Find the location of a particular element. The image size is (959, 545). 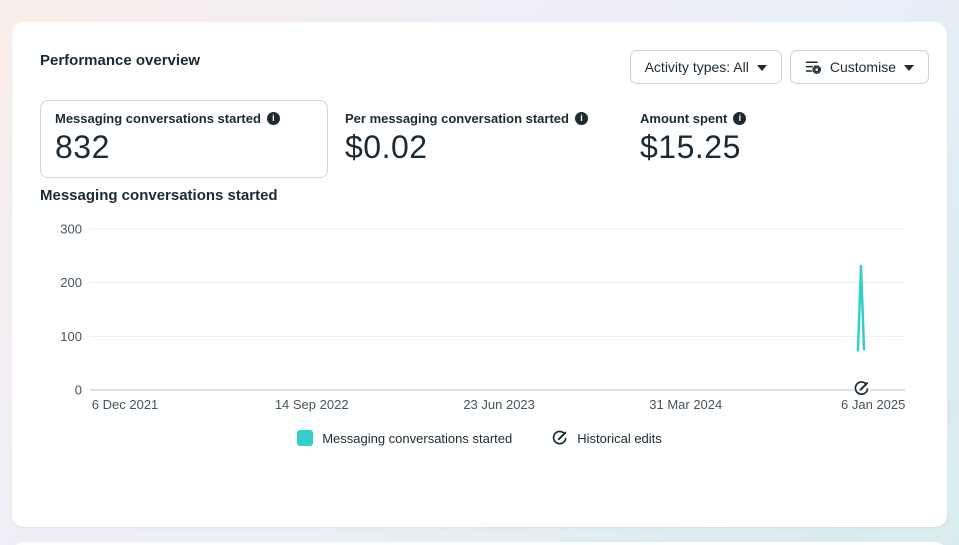

legend-item-historical-edits: Historical edits is located at coordinates (607, 438).